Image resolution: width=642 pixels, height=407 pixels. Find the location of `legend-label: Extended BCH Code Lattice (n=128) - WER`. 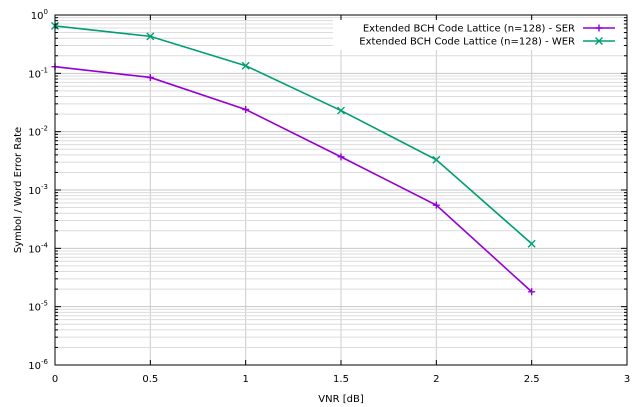

legend-label: Extended BCH Code Lattice (n=128) - WER is located at coordinates (467, 42).